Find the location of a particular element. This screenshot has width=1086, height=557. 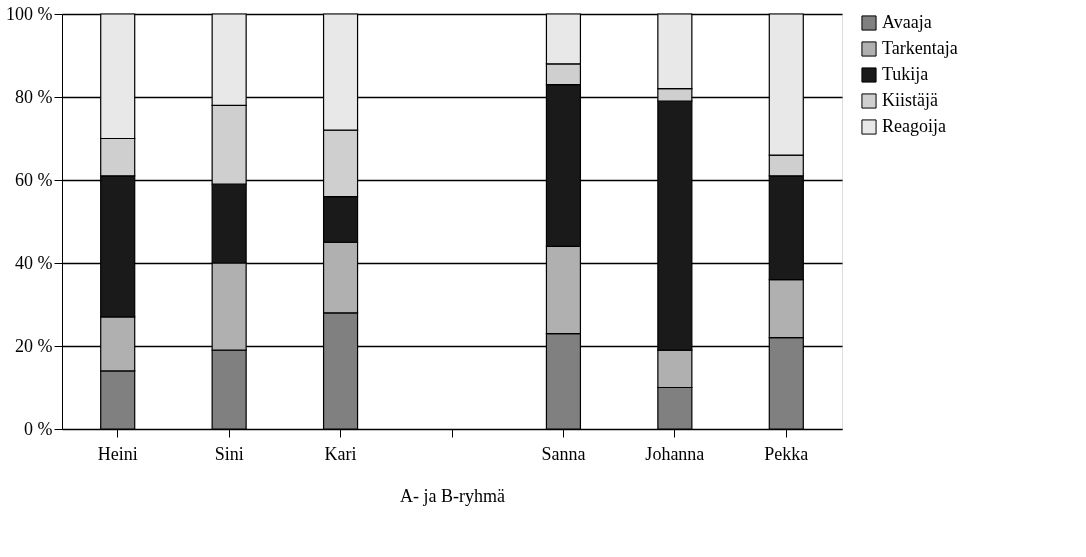

y-tick-label: 60 % is located at coordinates (34, 179).